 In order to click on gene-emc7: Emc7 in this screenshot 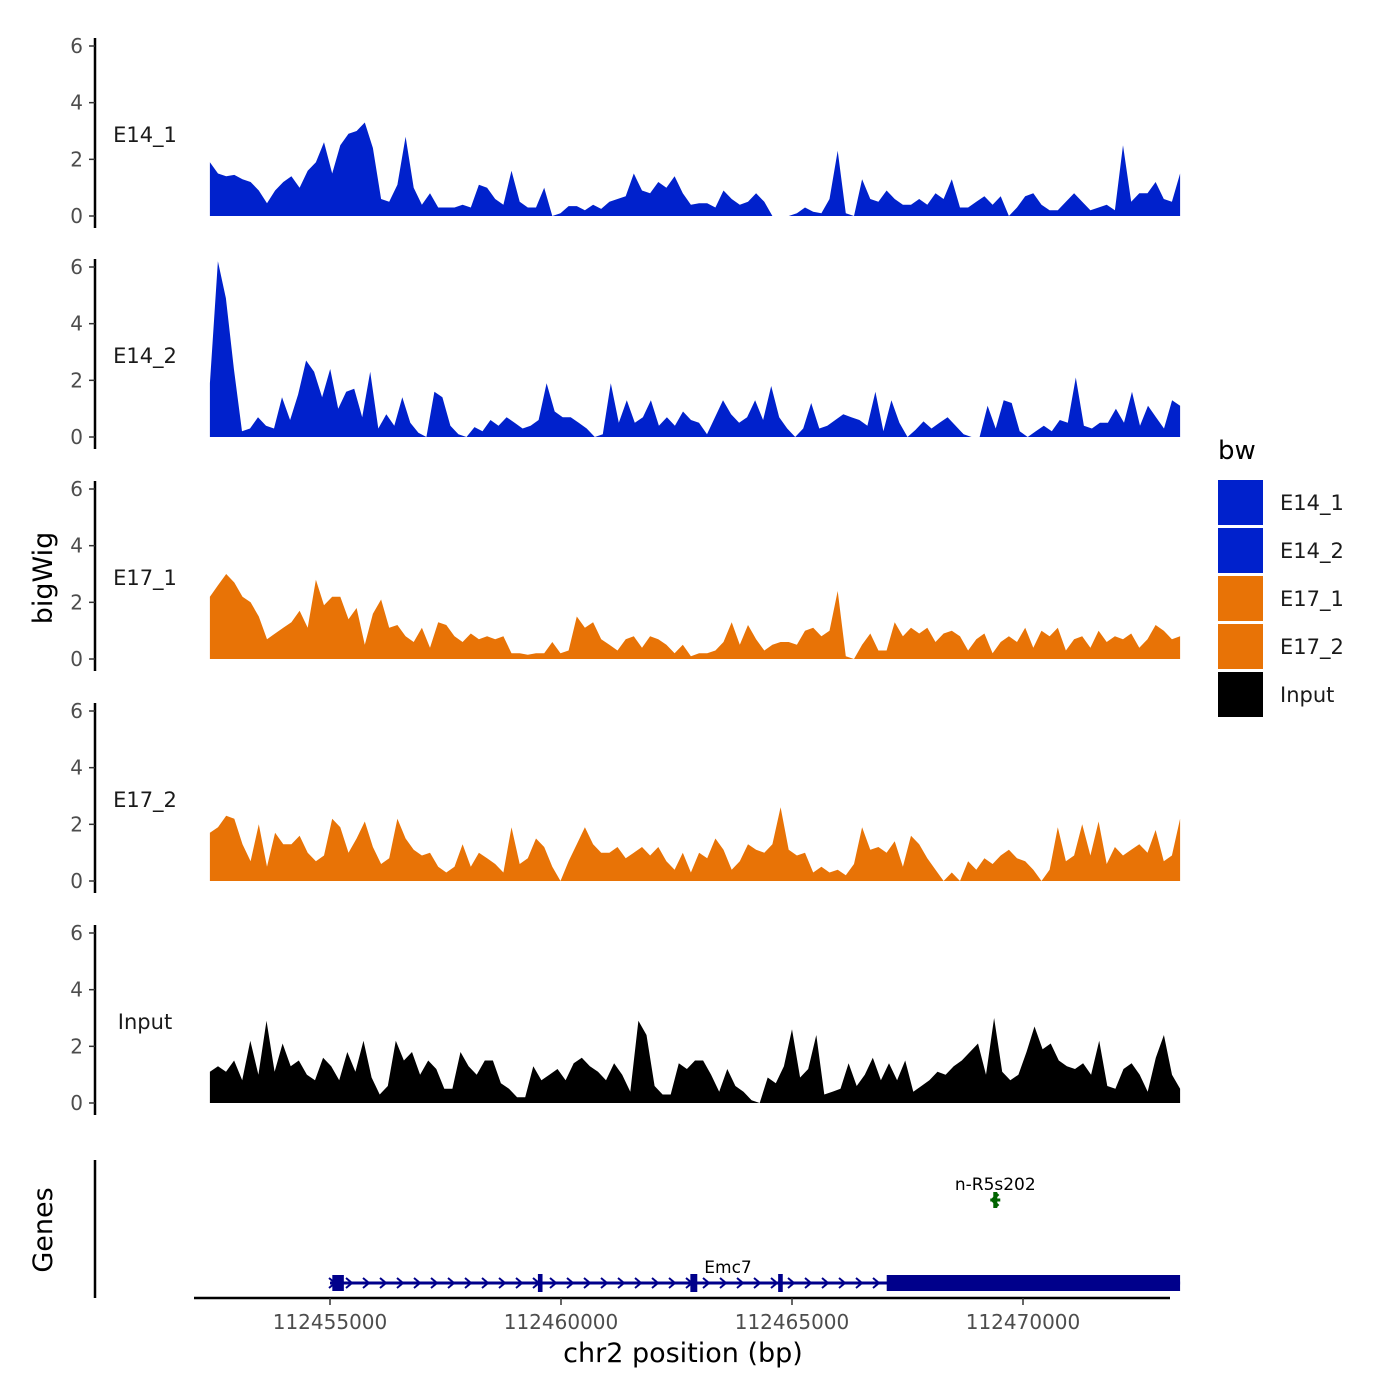, I will do `click(754, 1275)`.